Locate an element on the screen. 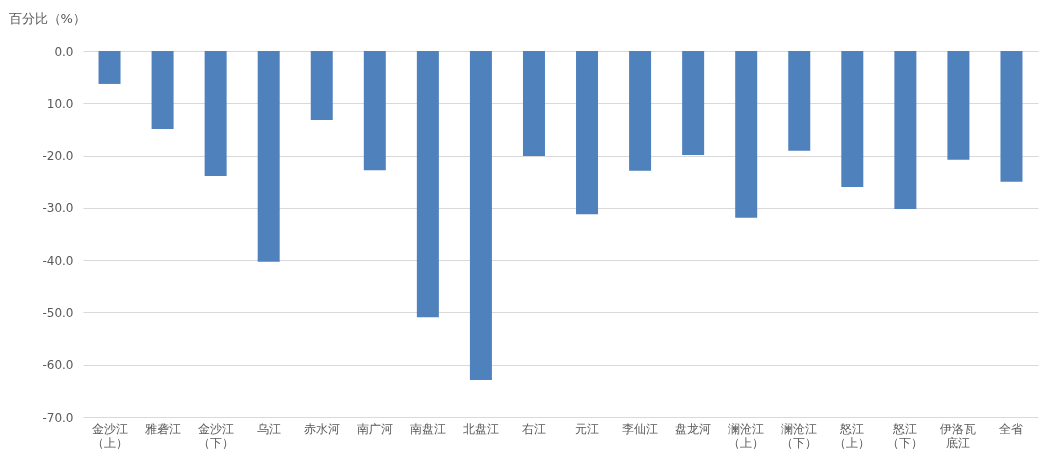 This screenshot has height=469, width=1048. y-tick-label: -50.0 is located at coordinates (58, 312).